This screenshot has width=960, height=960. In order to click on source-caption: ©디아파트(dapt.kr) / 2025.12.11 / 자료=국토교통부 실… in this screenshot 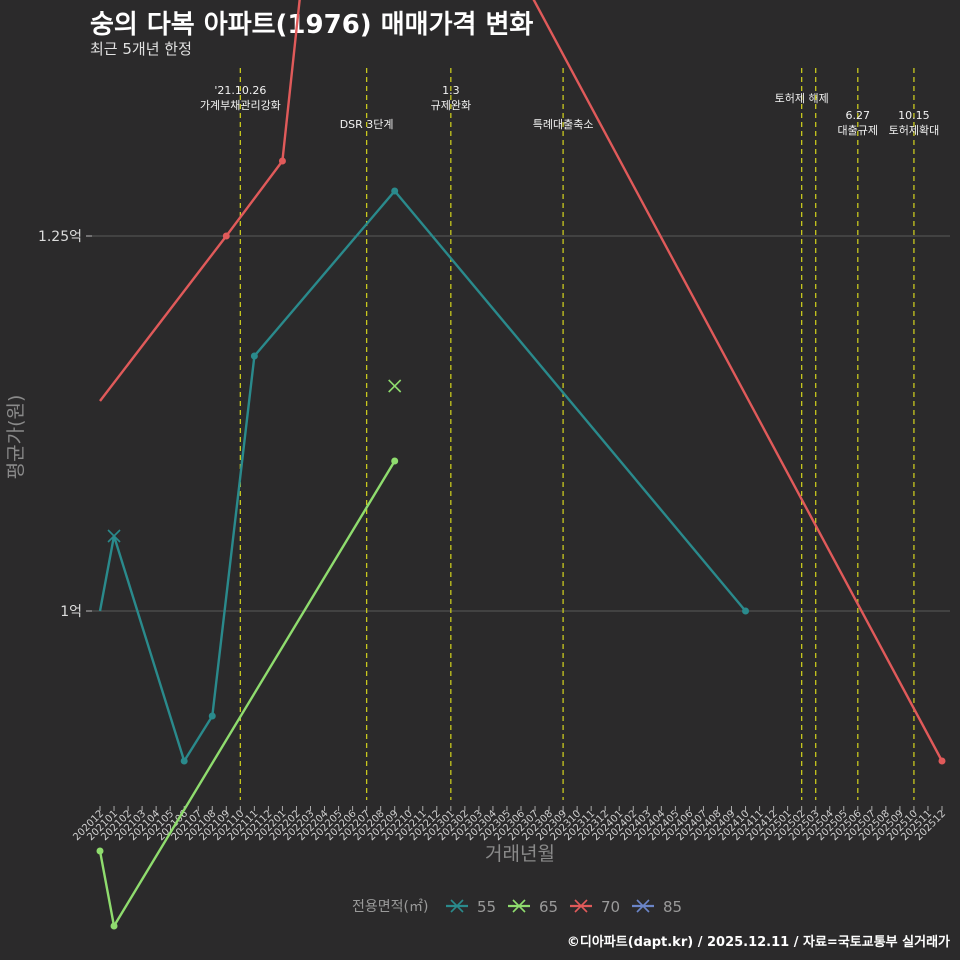, I will do `click(758, 942)`.